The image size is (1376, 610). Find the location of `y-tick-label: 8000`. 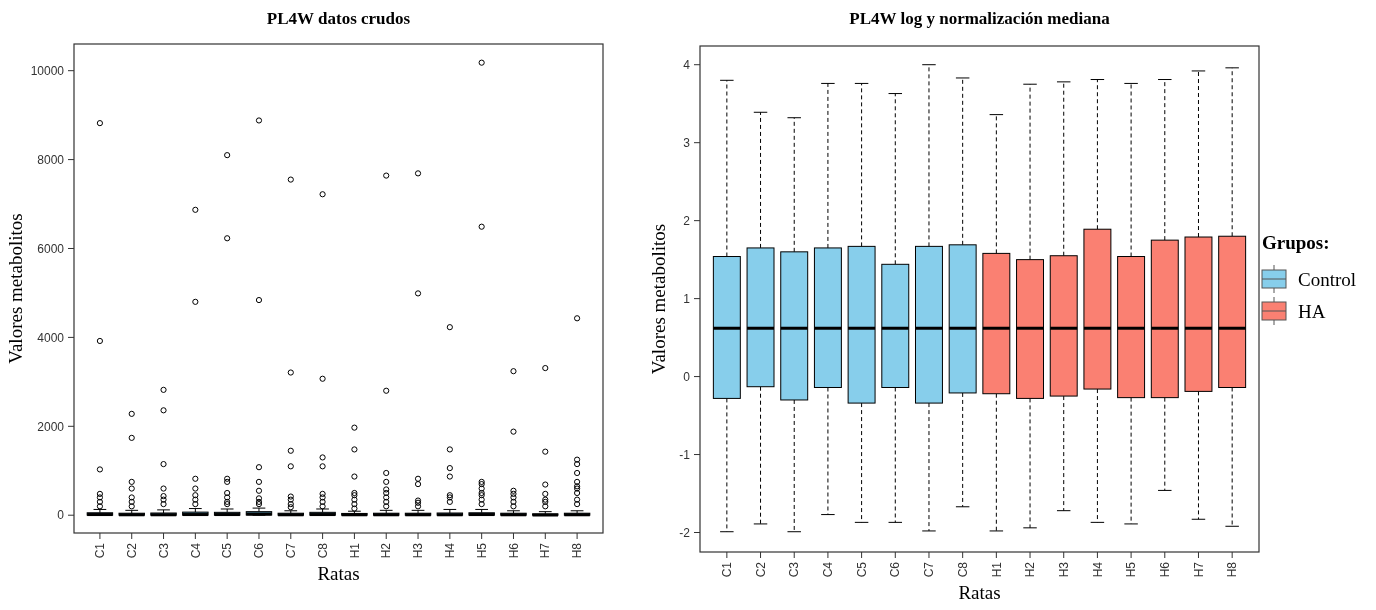

y-tick-label: 8000 is located at coordinates (51, 159).